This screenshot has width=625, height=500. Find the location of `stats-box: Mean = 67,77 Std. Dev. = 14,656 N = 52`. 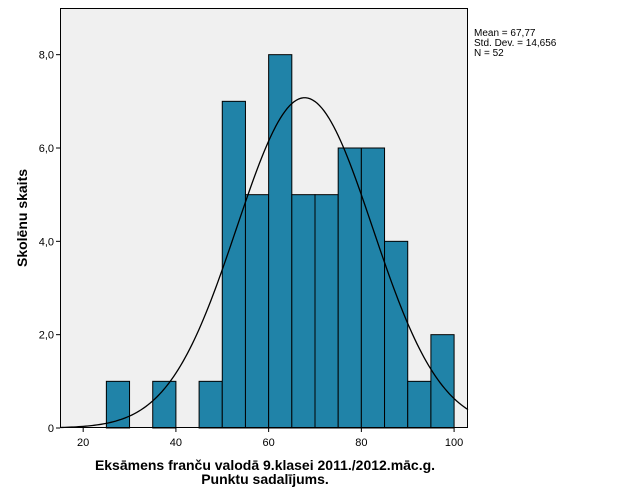

stats-box: Mean = 67,77 Std. Dev. = 14,656 N = 52 is located at coordinates (515, 43).